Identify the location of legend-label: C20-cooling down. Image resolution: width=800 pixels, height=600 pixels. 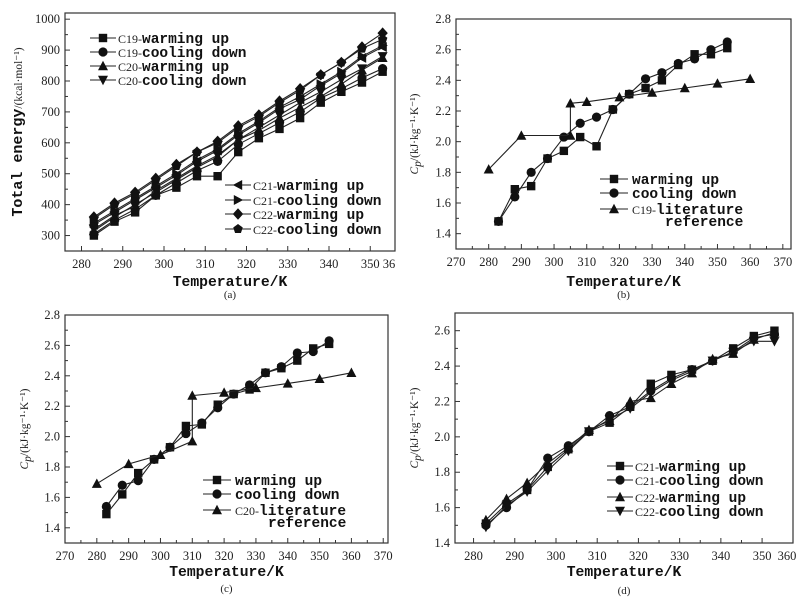
(182, 82).